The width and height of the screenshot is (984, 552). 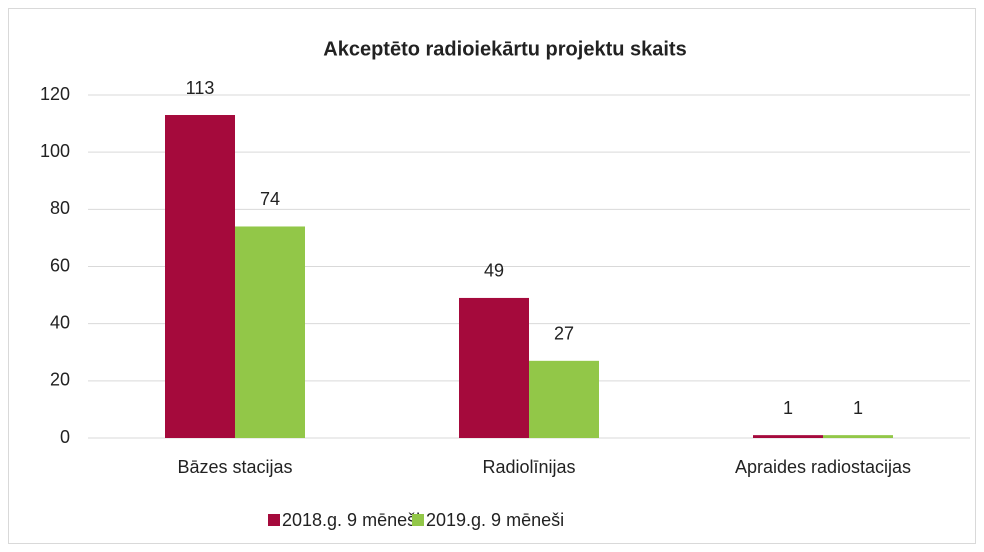 I want to click on y-tick-label: 120, so click(x=55, y=94).